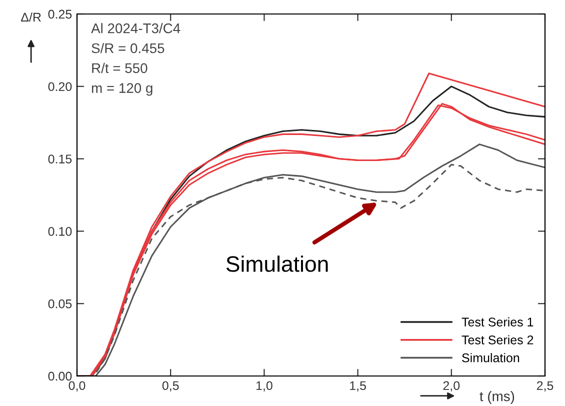 This screenshot has height=406, width=565. What do you see at coordinates (498, 339) in the screenshot?
I see `legend-label: Test Series 2` at bounding box center [498, 339].